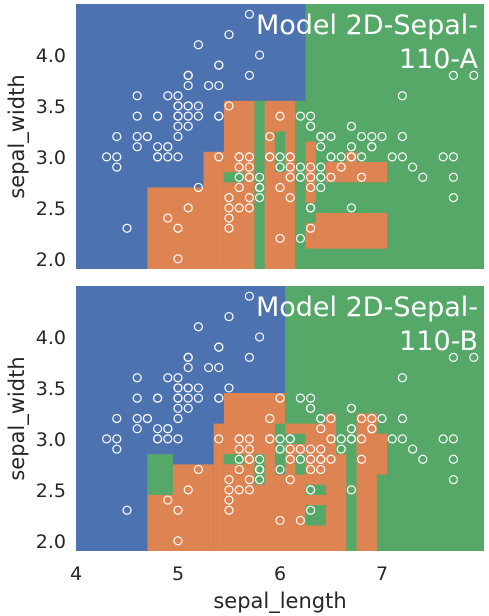 This screenshot has width=489, height=616. I want to click on decision-region-class1, so click(213, 210).